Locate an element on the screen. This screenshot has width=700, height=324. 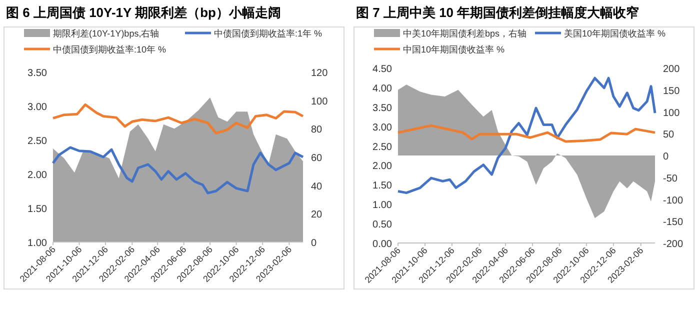
y2-tick-label: 120 is located at coordinates (319, 73).